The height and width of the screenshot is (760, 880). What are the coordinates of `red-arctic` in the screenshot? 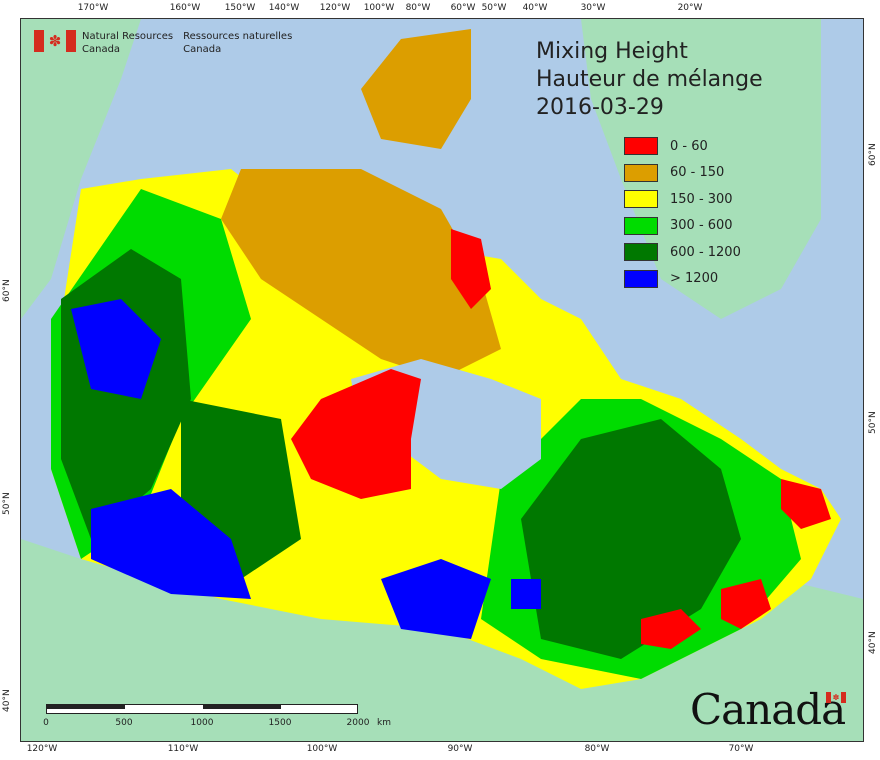 It's located at (471, 269).